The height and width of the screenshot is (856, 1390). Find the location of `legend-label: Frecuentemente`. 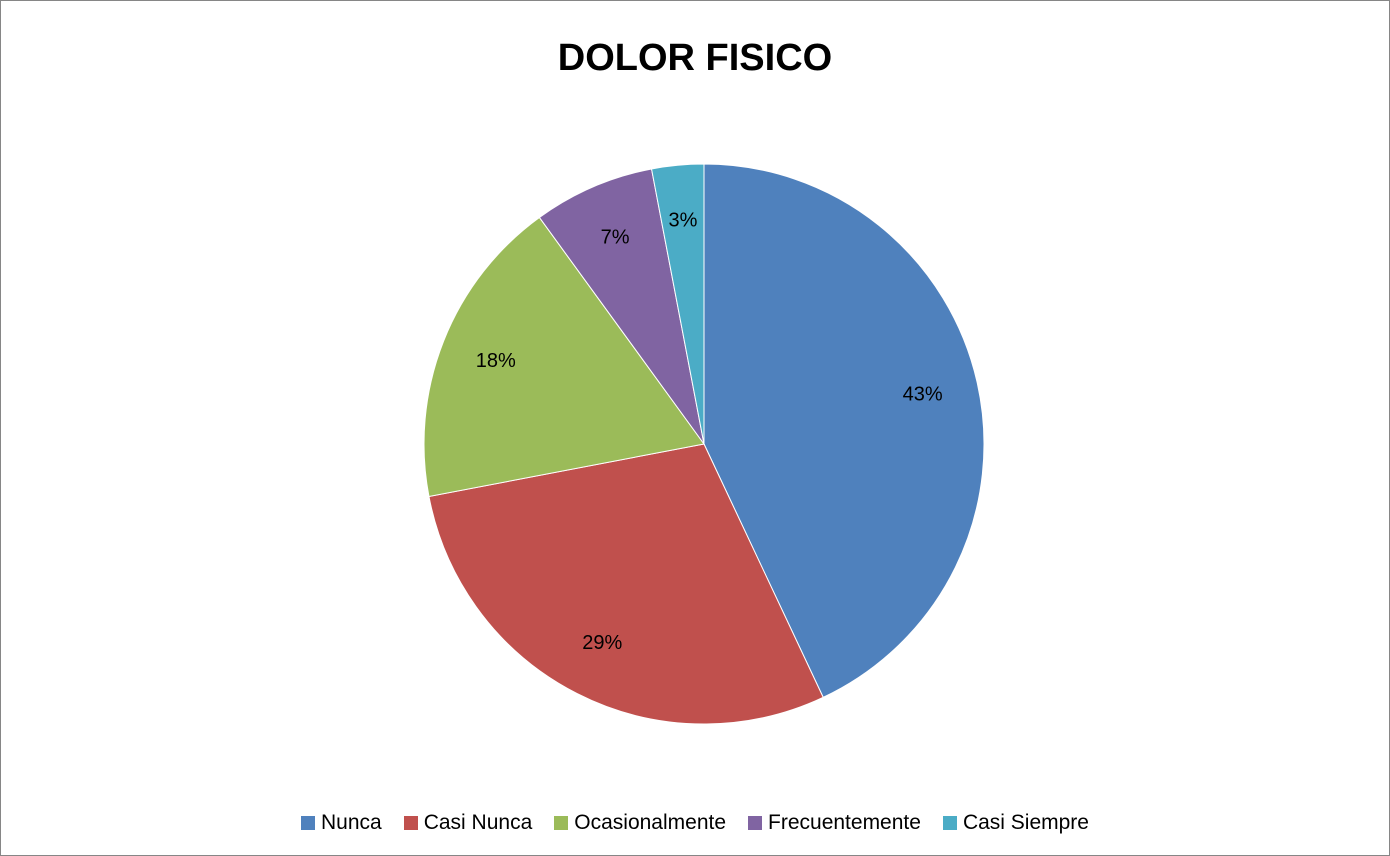

legend-label: Frecuentemente is located at coordinates (844, 822).